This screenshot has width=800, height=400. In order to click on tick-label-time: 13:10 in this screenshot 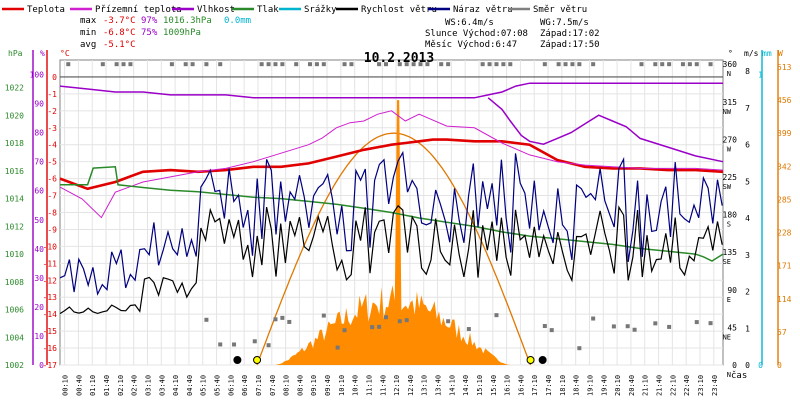, I will do `click(425, 385)`.